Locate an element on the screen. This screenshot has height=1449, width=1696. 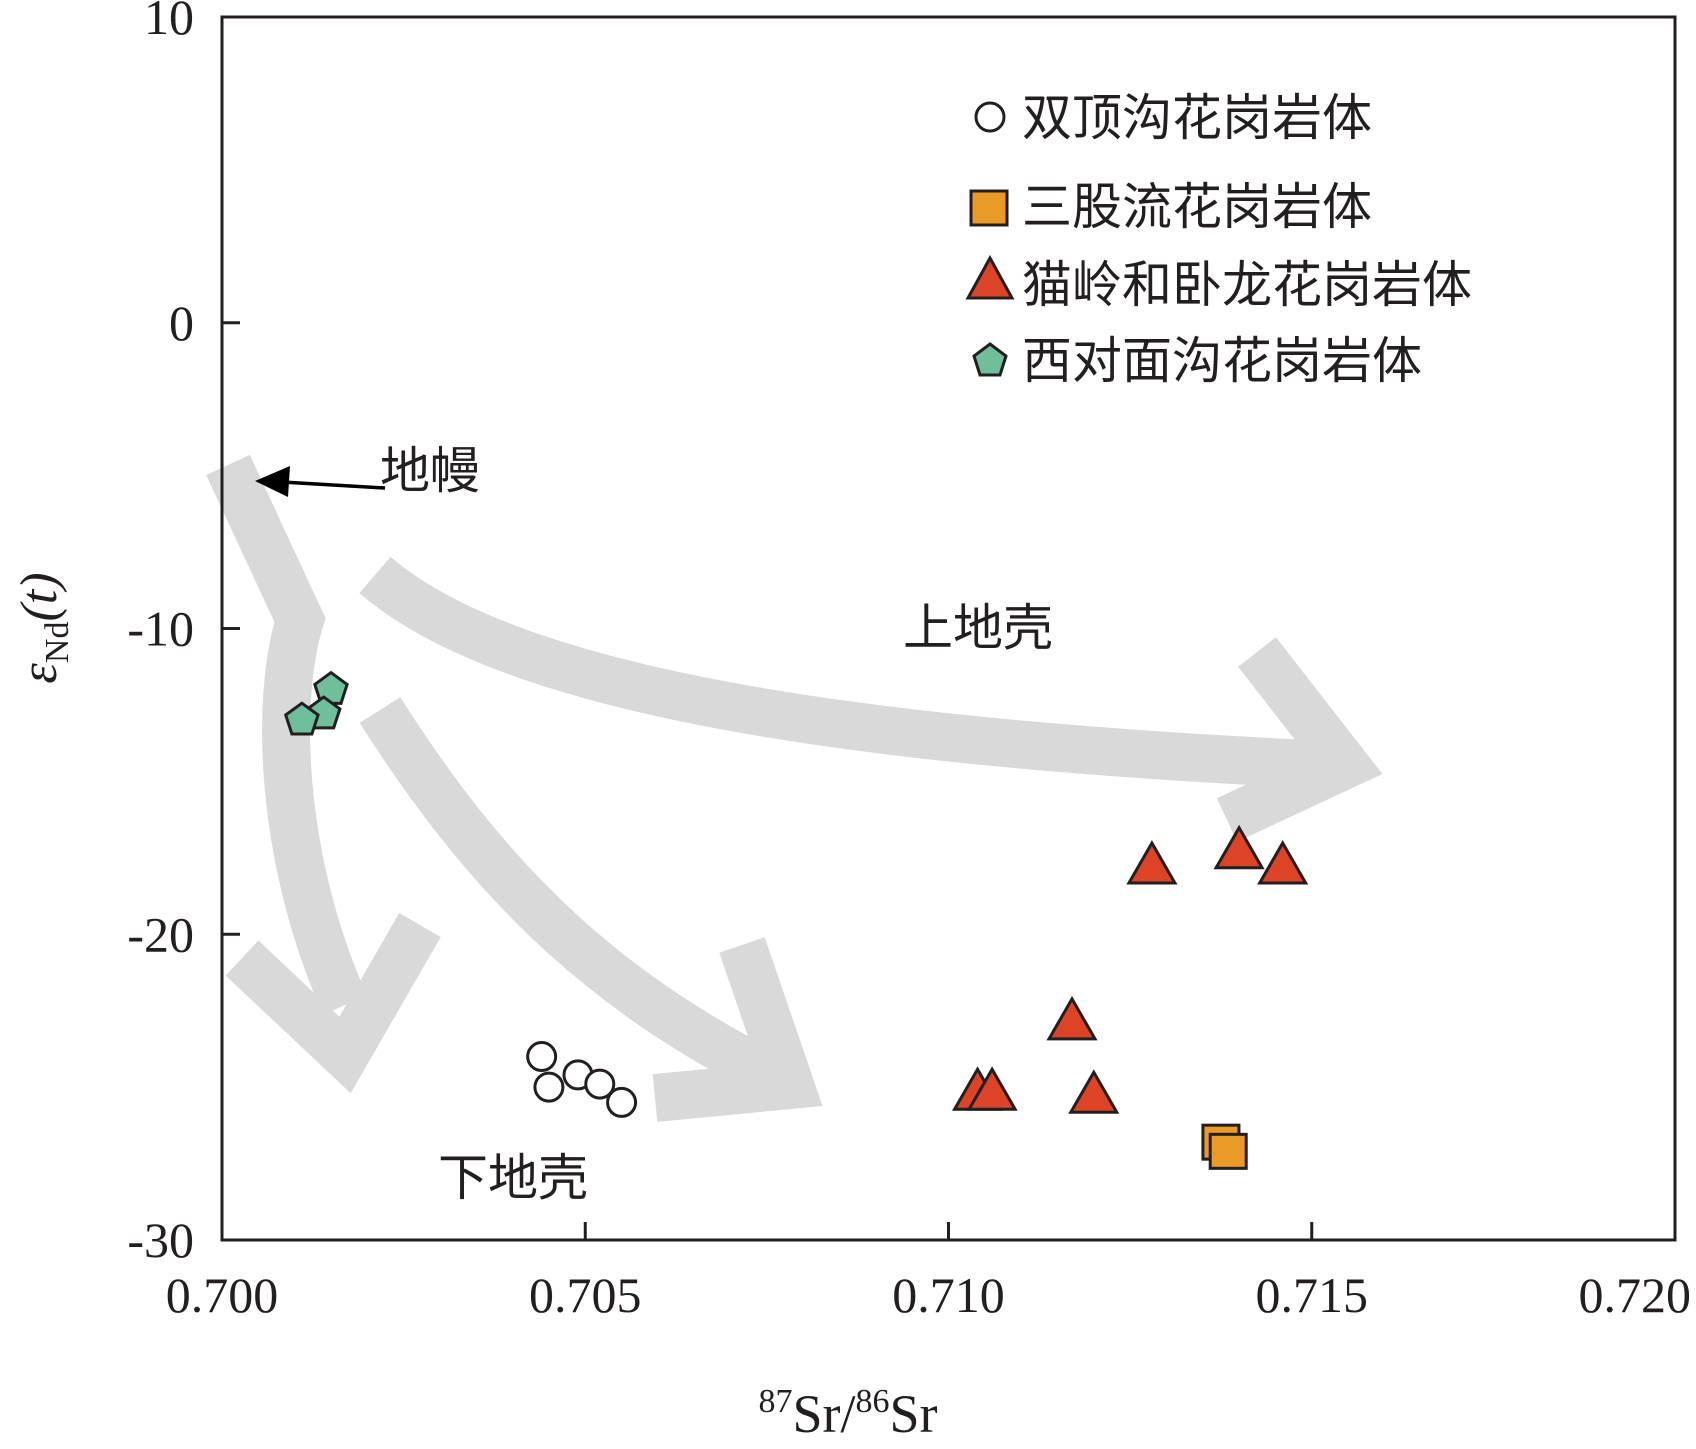
lower-crust-arrow-1-head is located at coordinates (333, 1003).